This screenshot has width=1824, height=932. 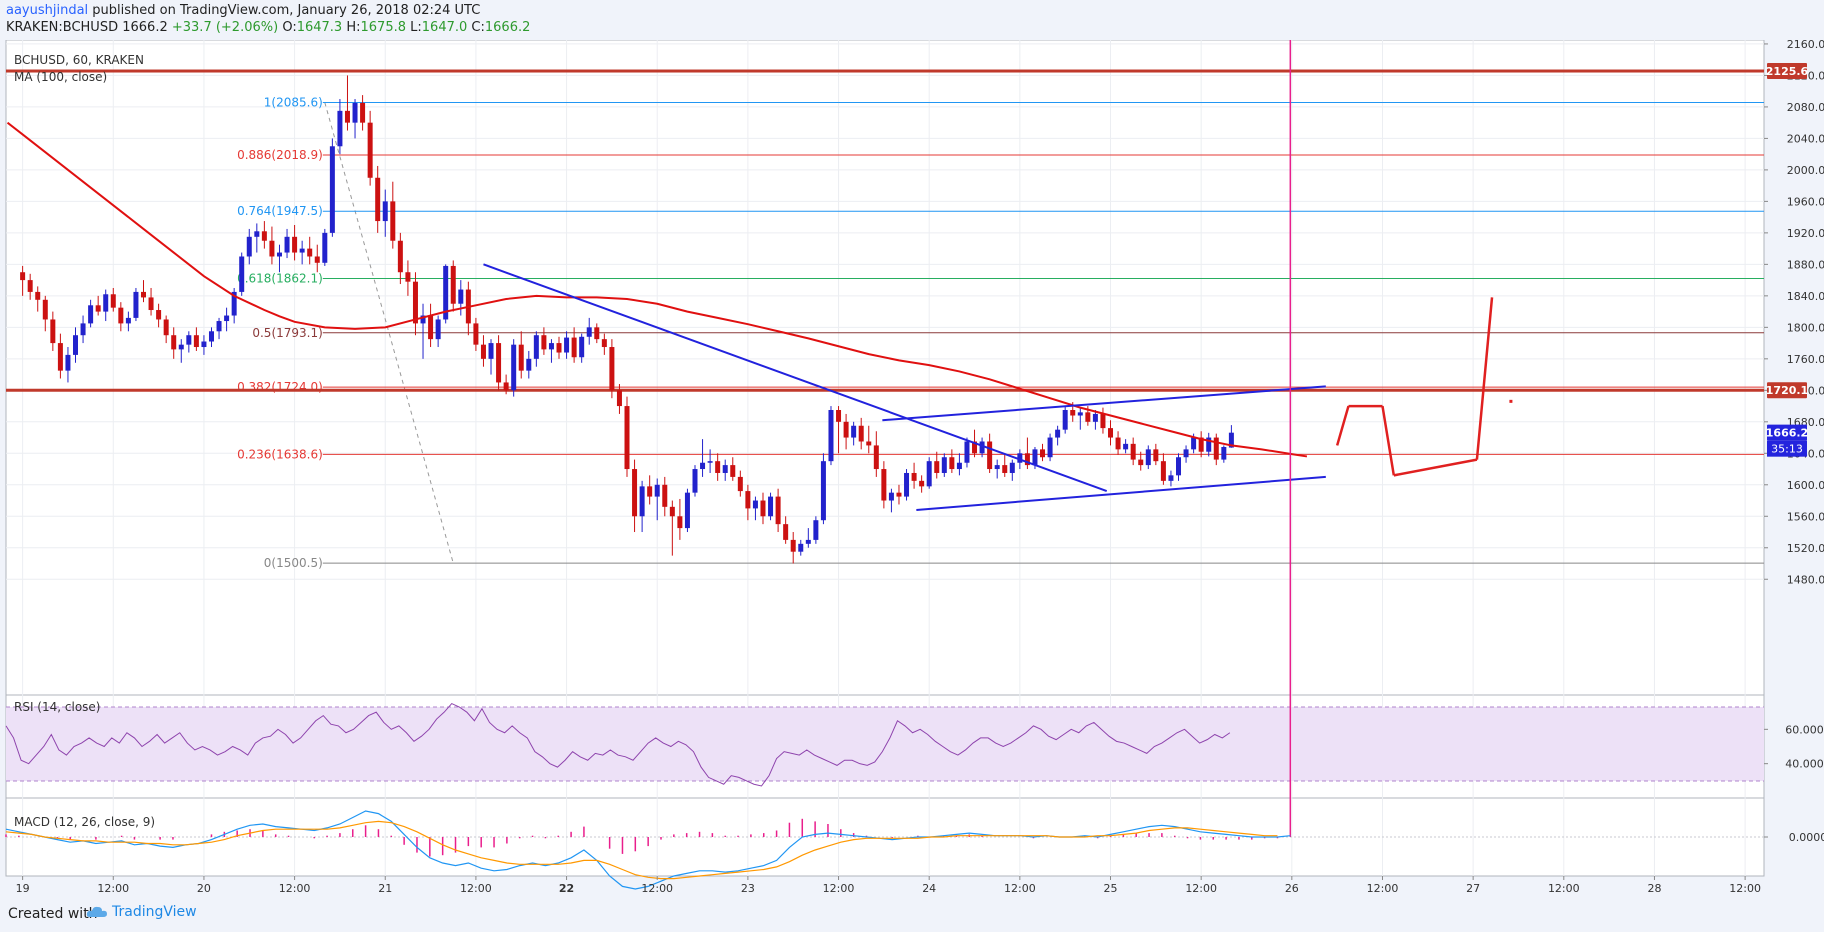 What do you see at coordinates (641, 850) in the screenshot?
I see `macd-signal-line` at bounding box center [641, 850].